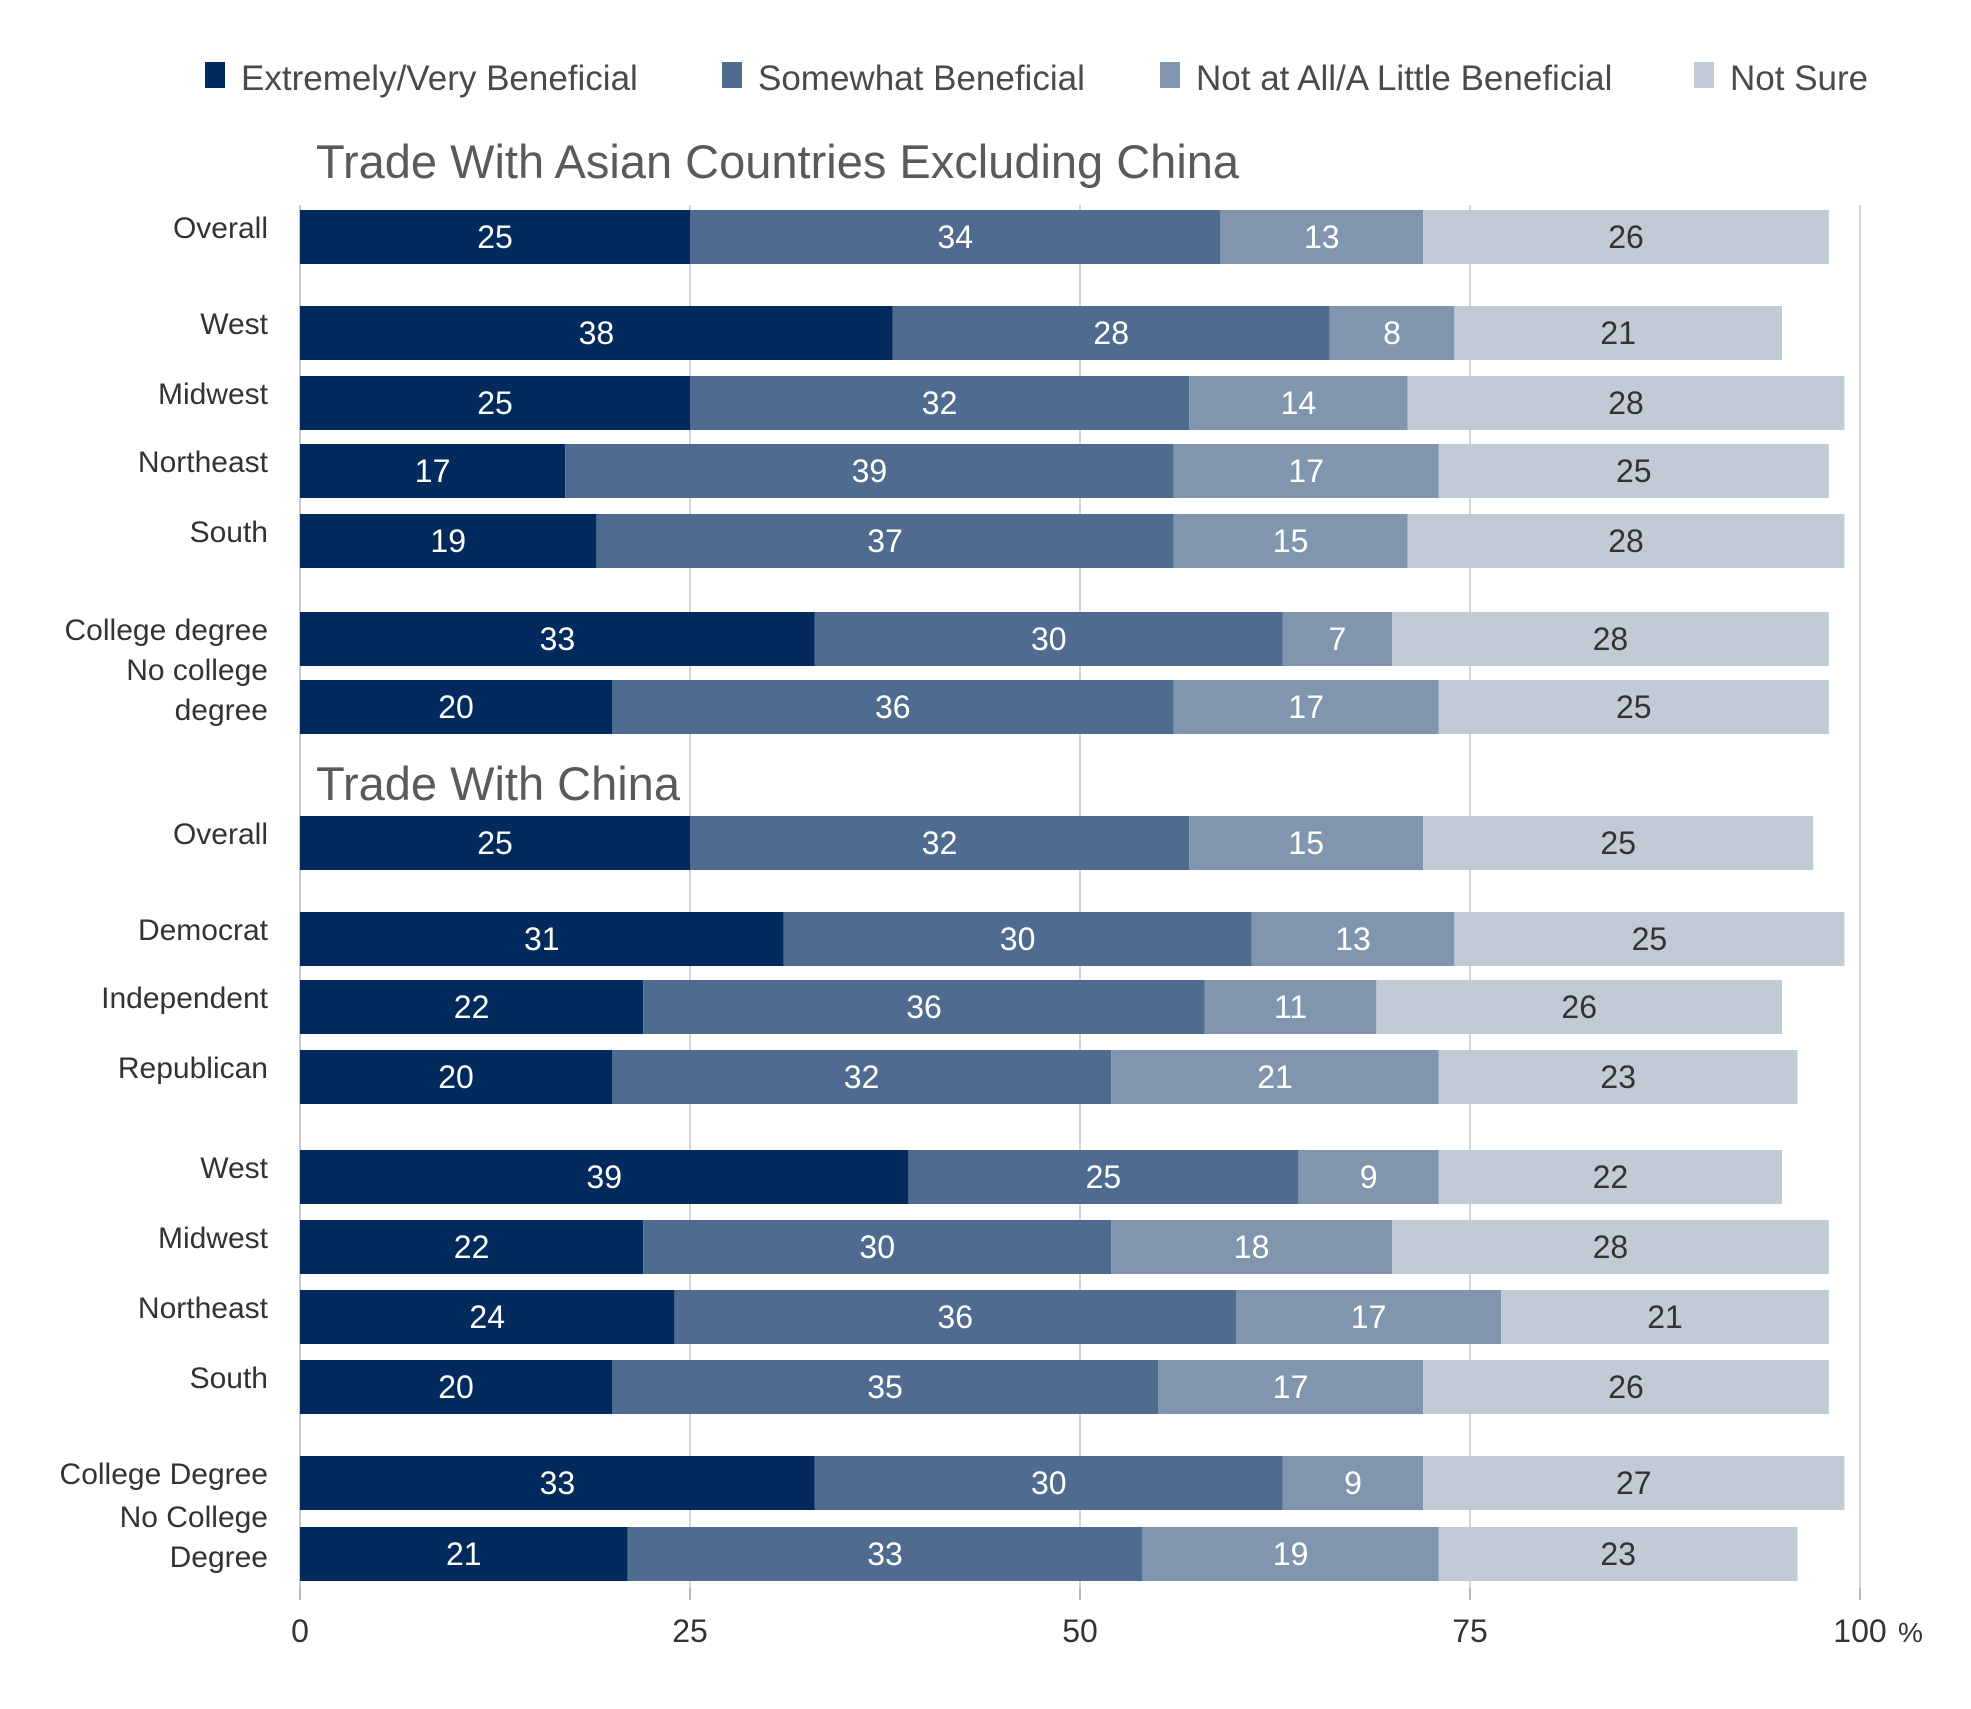  I want to click on category-label: Overall, so click(220, 228).